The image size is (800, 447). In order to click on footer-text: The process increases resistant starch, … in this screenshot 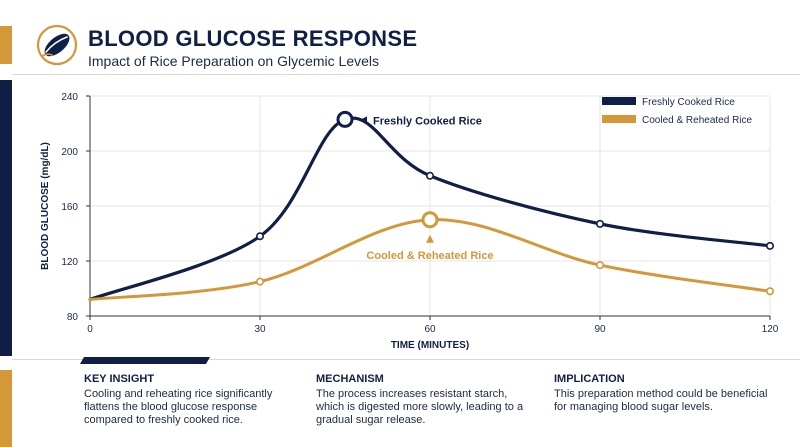, I will do `click(431, 407)`.